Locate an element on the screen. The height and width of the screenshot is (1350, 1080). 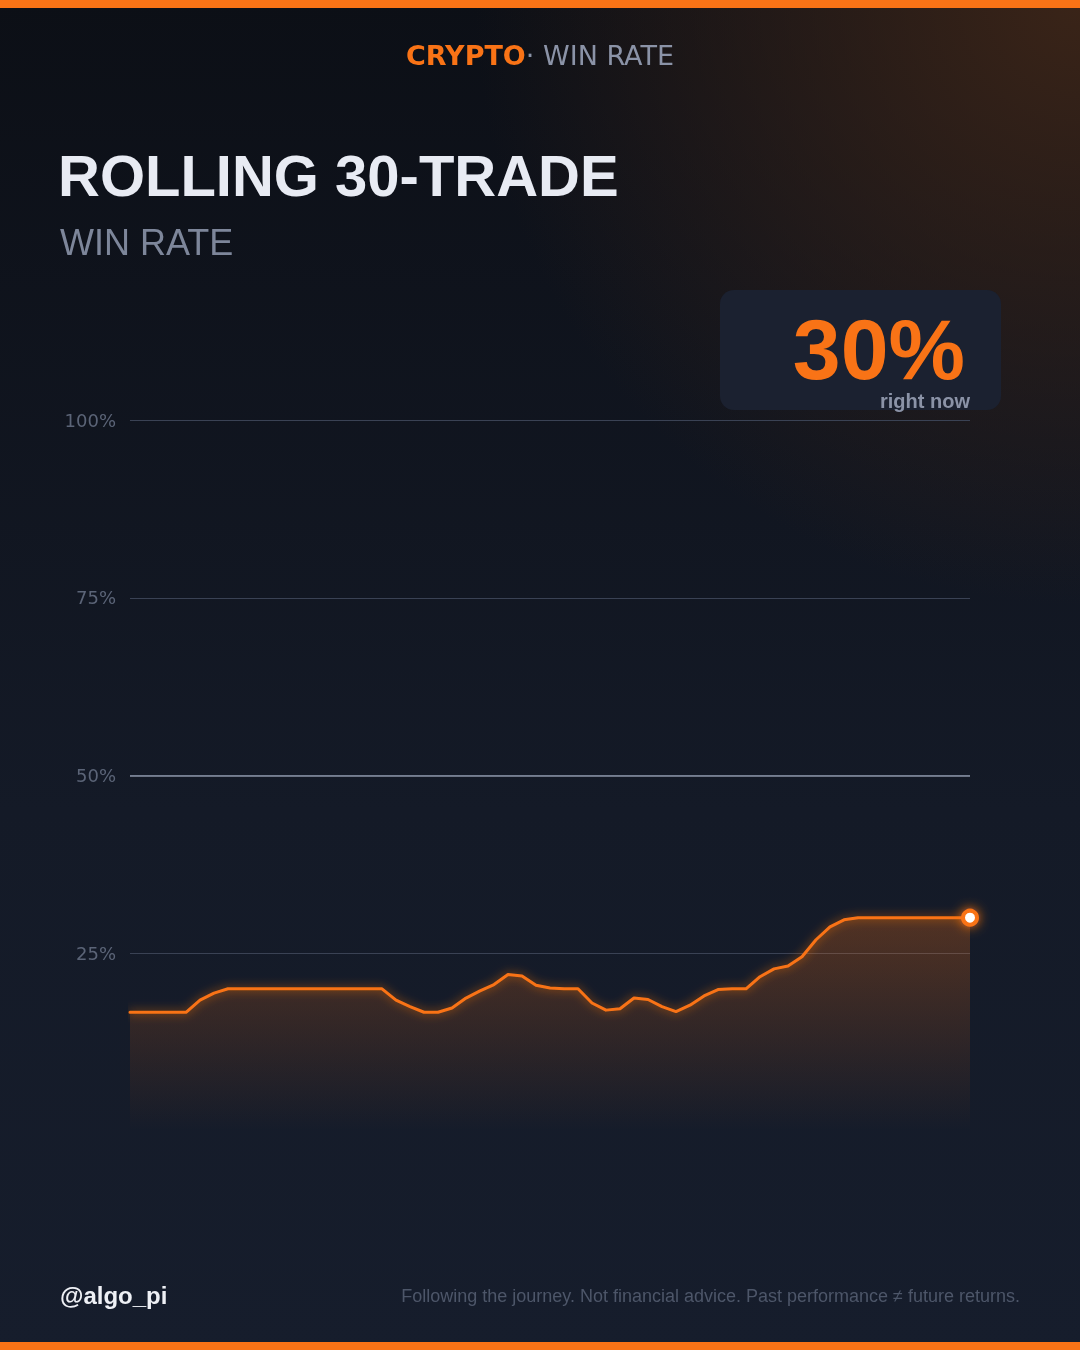
text: · WIN RATE is located at coordinates (600, 55).